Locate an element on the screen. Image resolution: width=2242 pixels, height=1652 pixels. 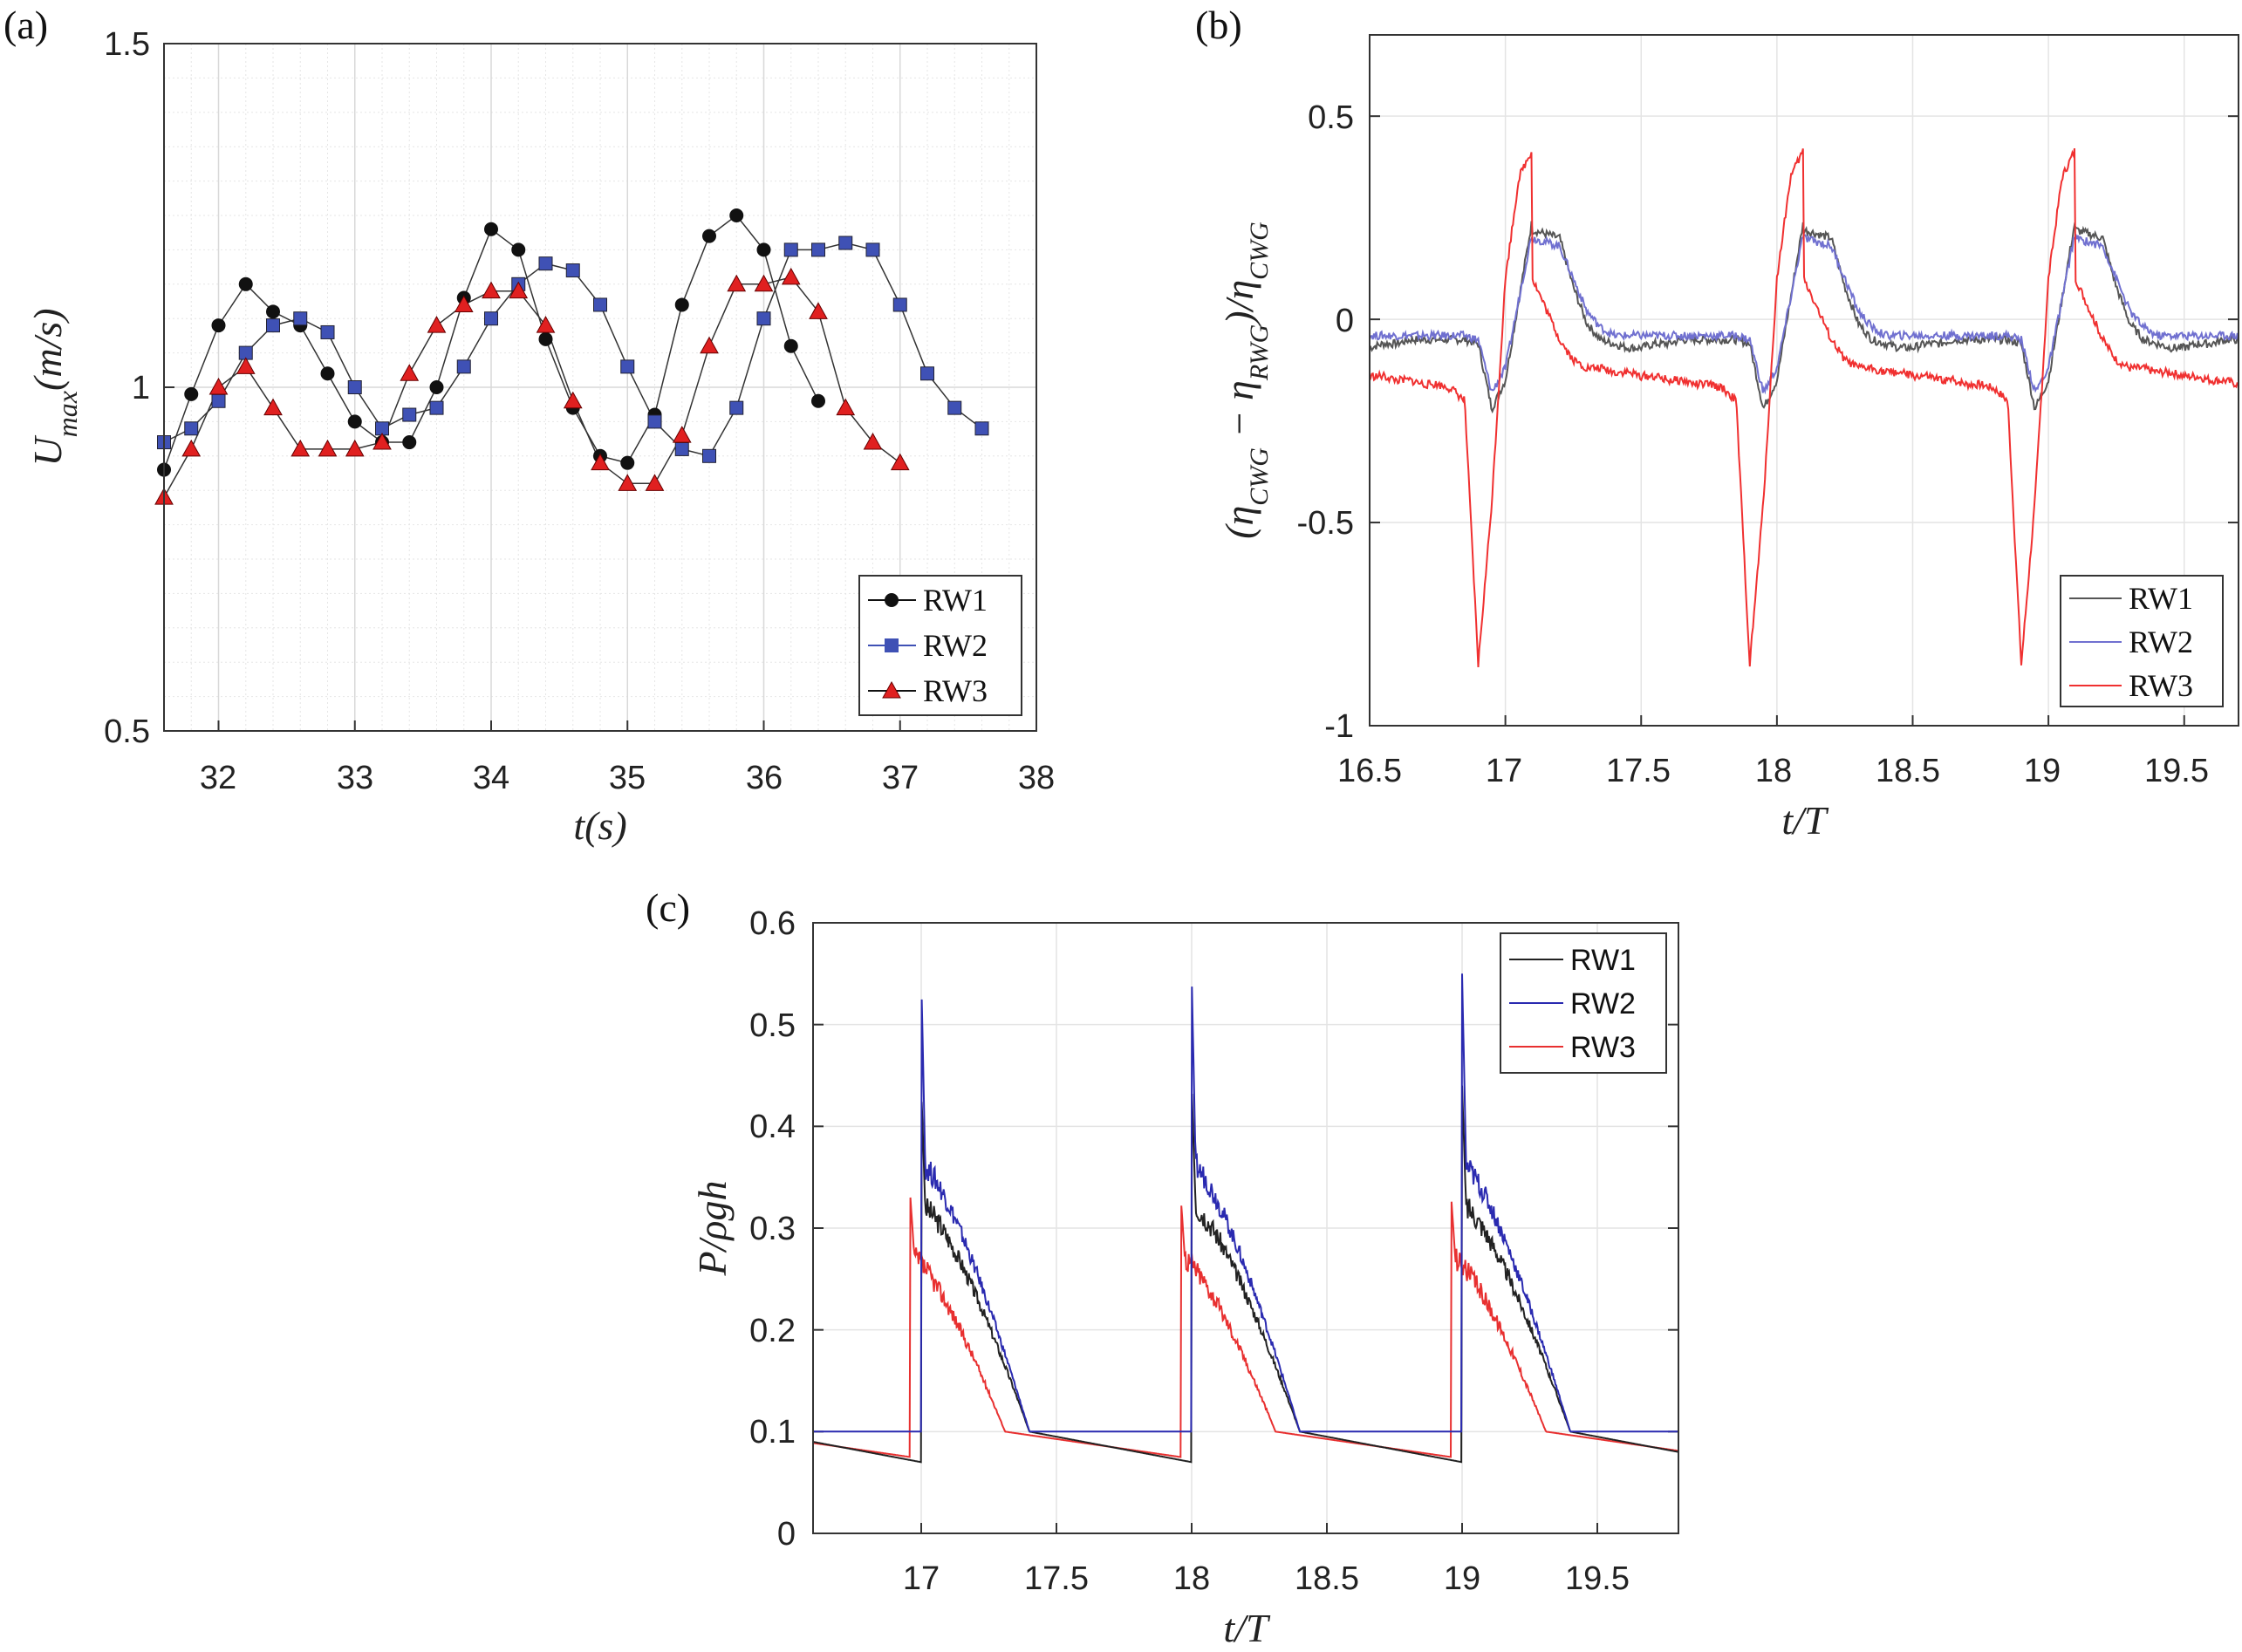
series-line-rw1 is located at coordinates (1245, 1274).